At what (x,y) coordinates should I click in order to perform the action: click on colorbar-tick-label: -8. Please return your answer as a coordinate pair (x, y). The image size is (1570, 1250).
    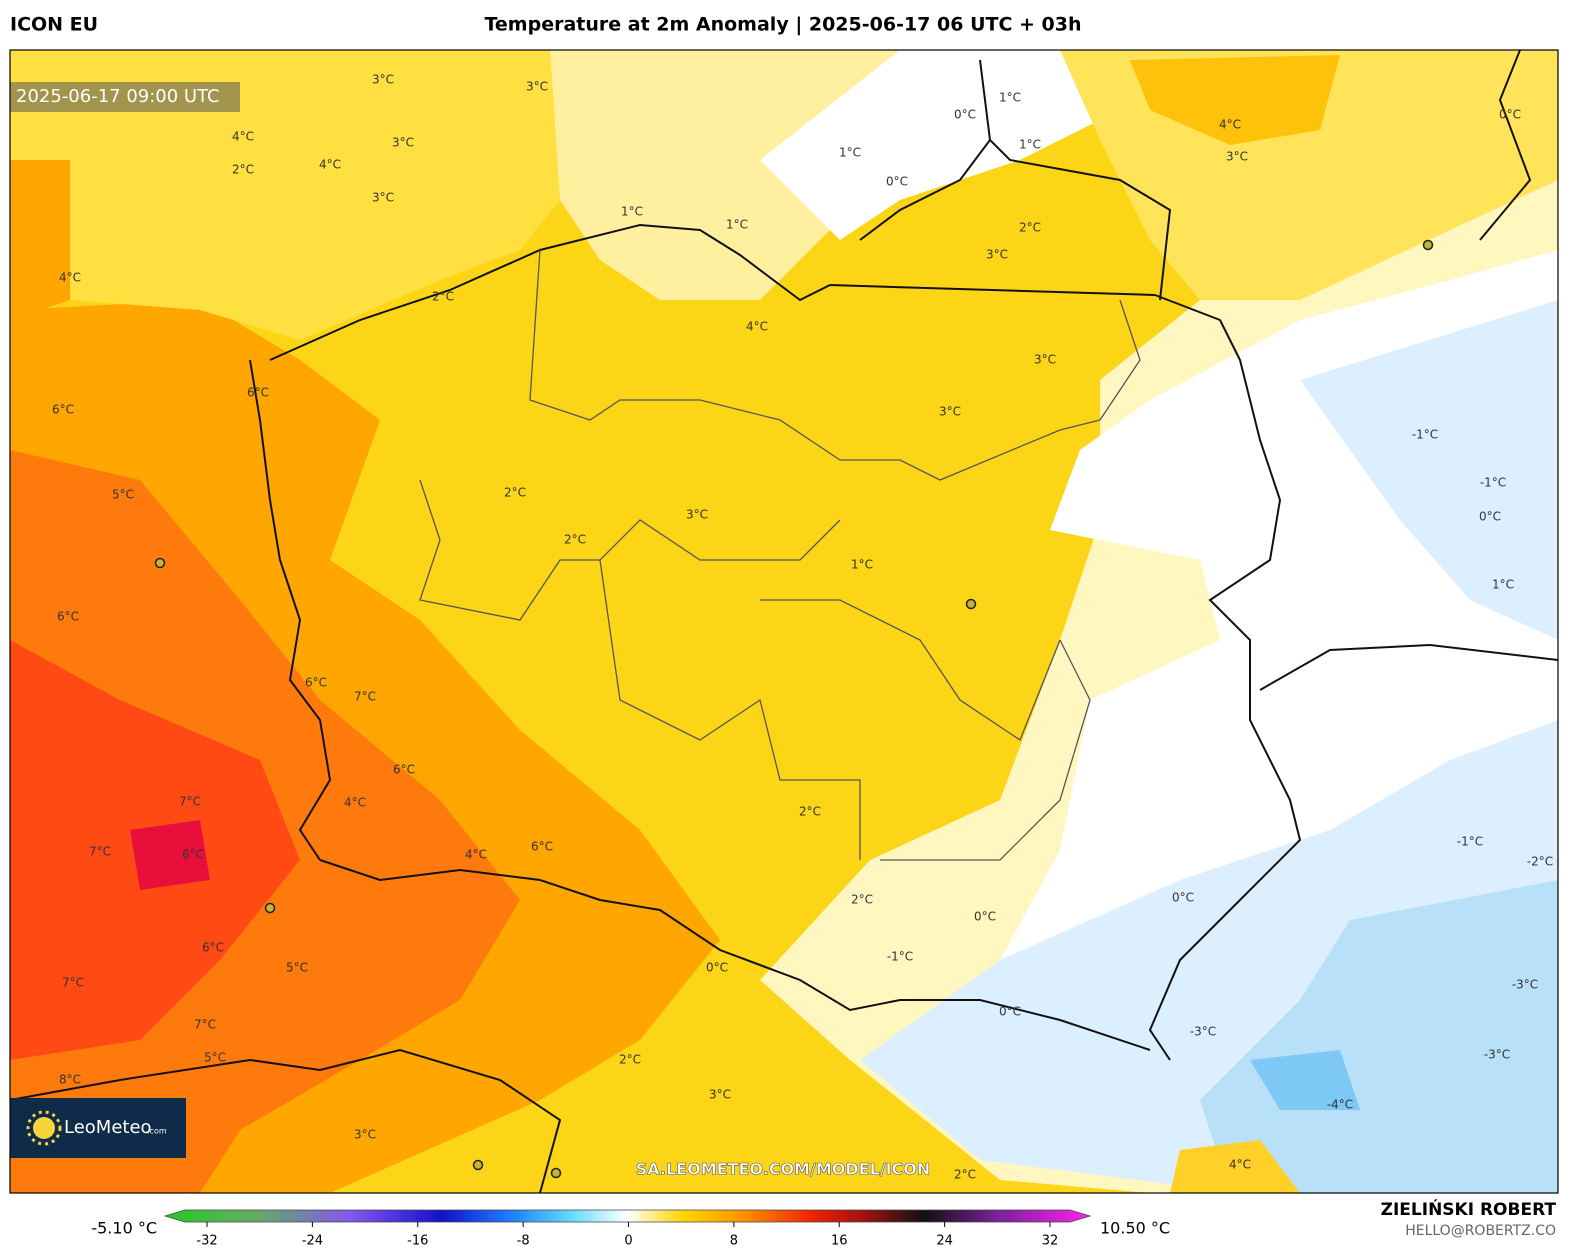
    Looking at the image, I should click on (523, 1241).